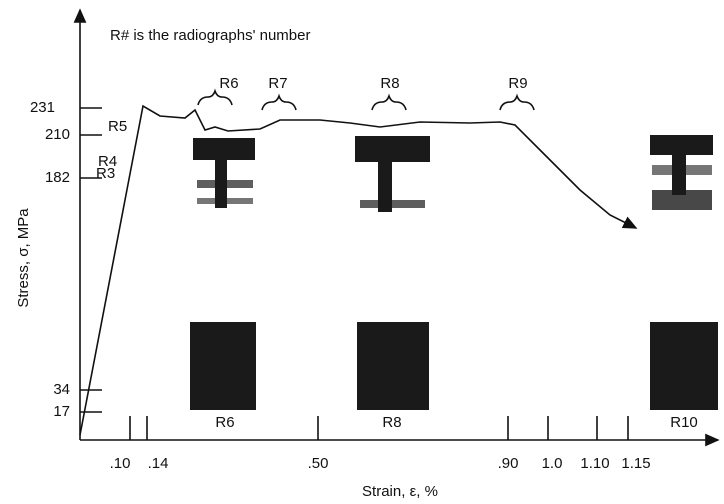  Describe the element at coordinates (57, 134) in the screenshot. I see `y-tick-label: 210` at that location.